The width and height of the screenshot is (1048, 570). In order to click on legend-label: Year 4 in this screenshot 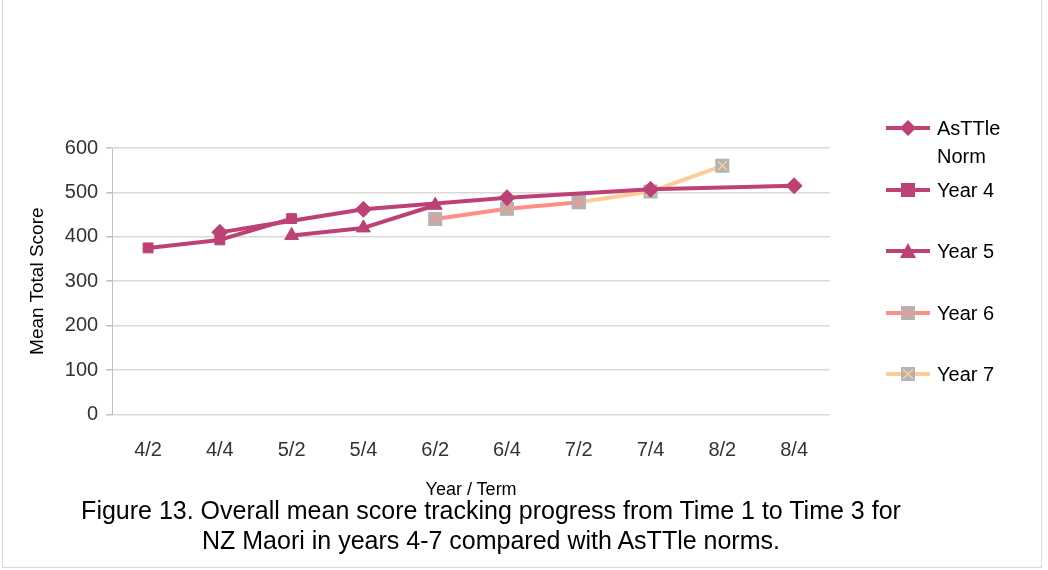, I will do `click(966, 190)`.